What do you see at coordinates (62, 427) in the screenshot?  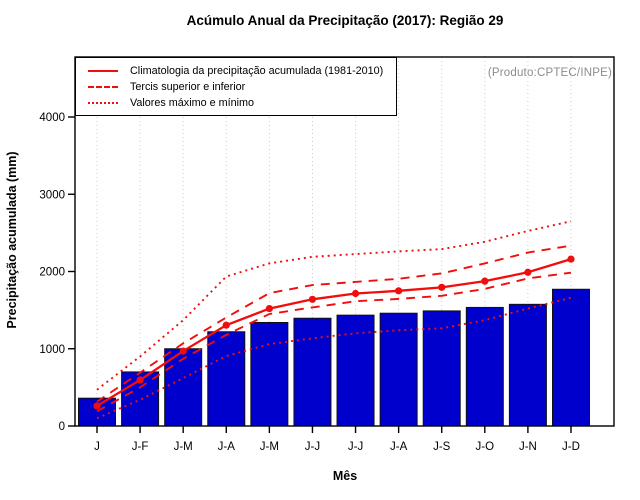 I see `y-tick-label: 0` at bounding box center [62, 427].